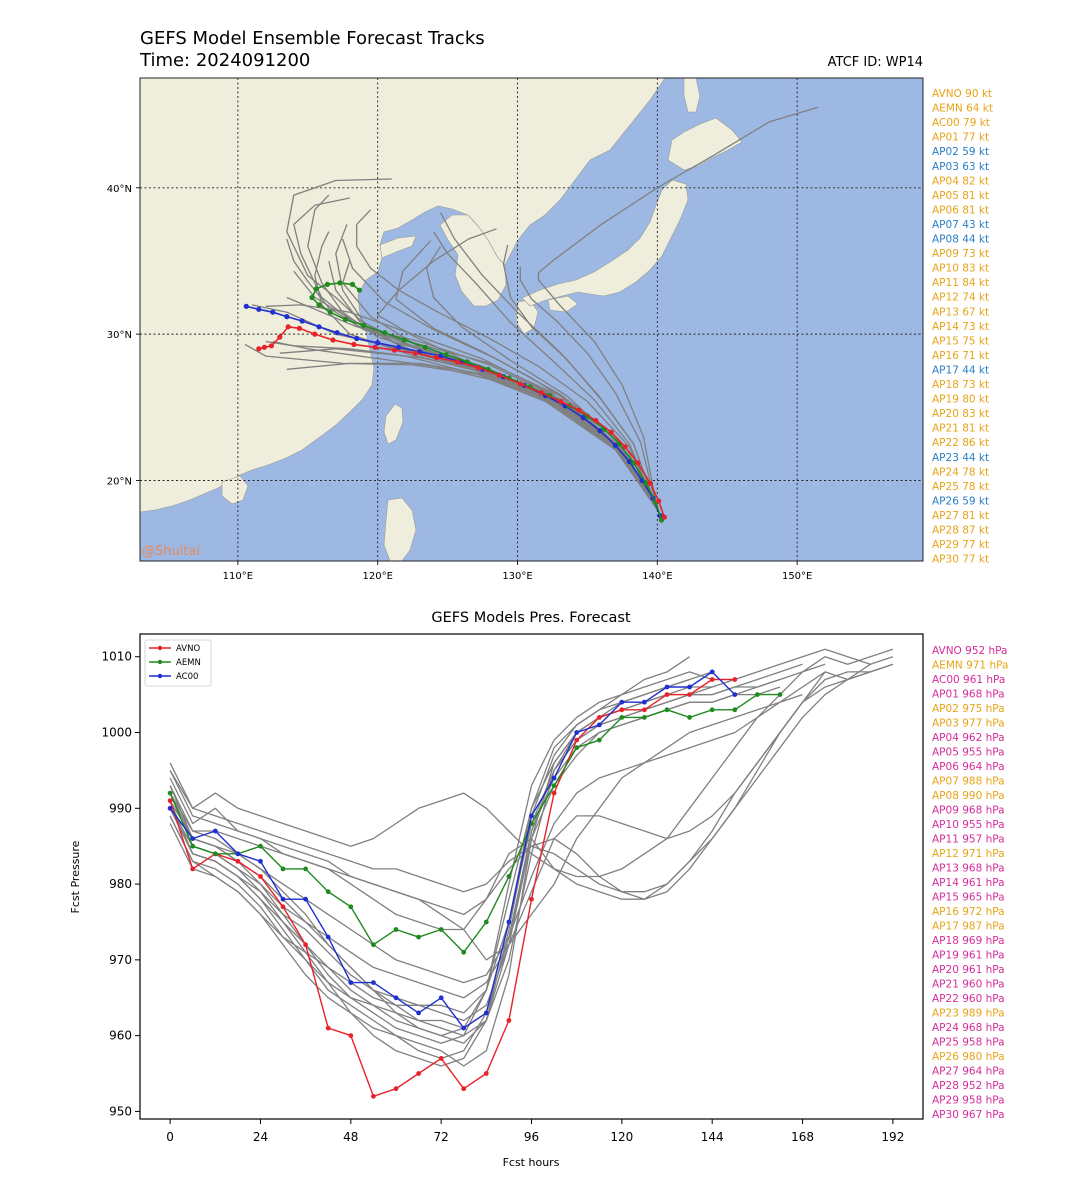  I want to click on y-tick-label: 990, so click(120, 808).